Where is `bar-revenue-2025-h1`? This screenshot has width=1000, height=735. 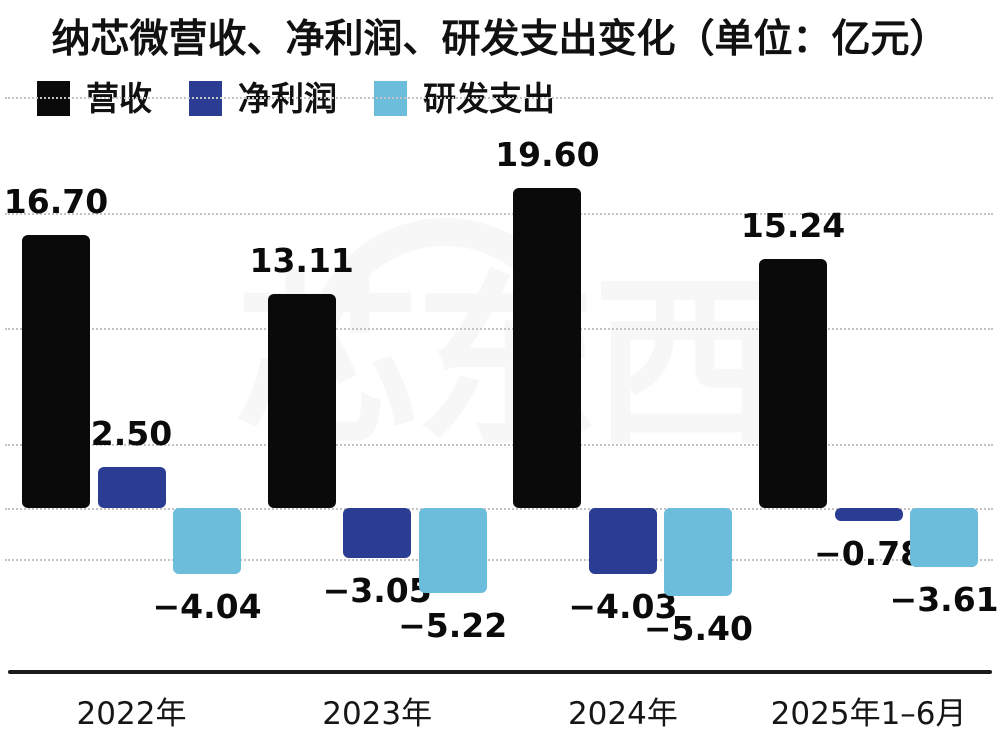 bar-revenue-2025-h1 is located at coordinates (793, 383).